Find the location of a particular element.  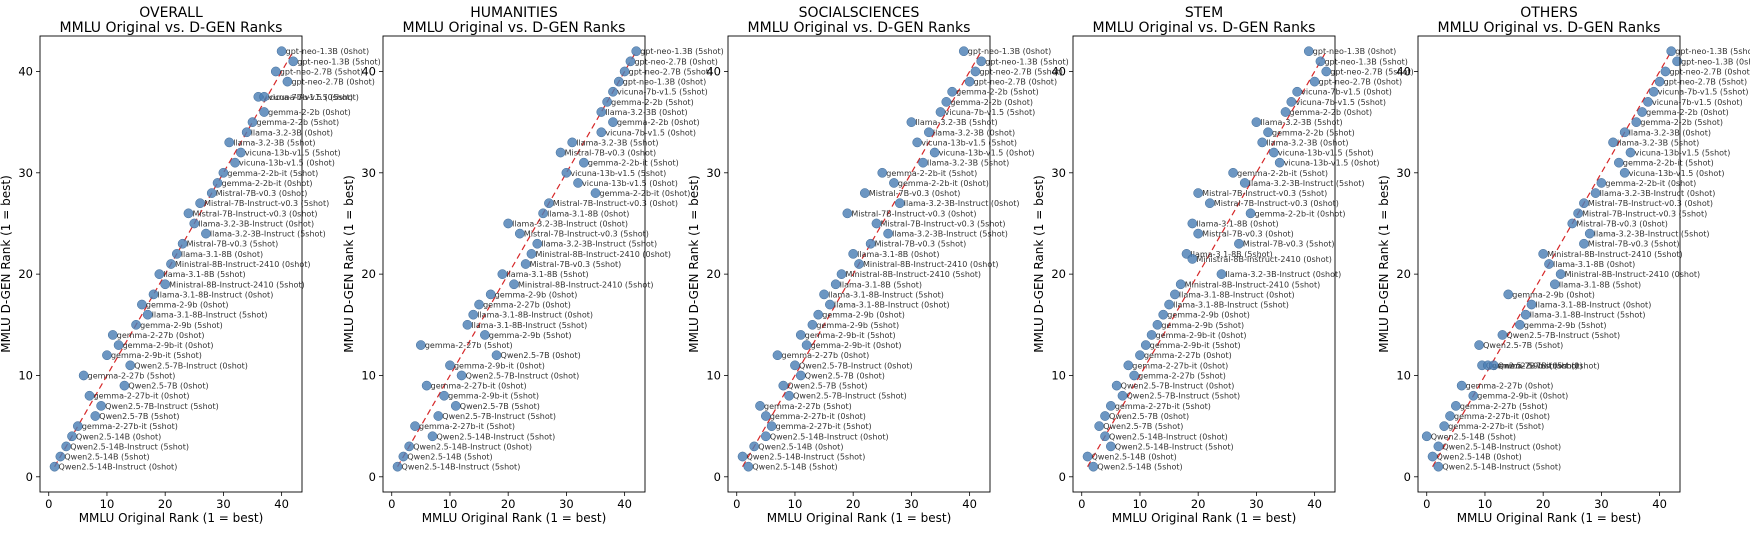

point-label: gemma-2-2b-it (0shot) is located at coordinates (943, 183).